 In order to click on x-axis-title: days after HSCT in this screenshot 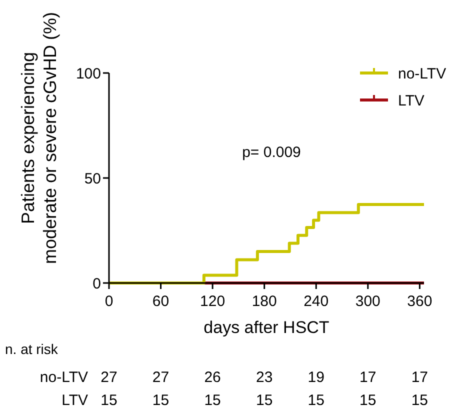, I will do `click(267, 327)`.